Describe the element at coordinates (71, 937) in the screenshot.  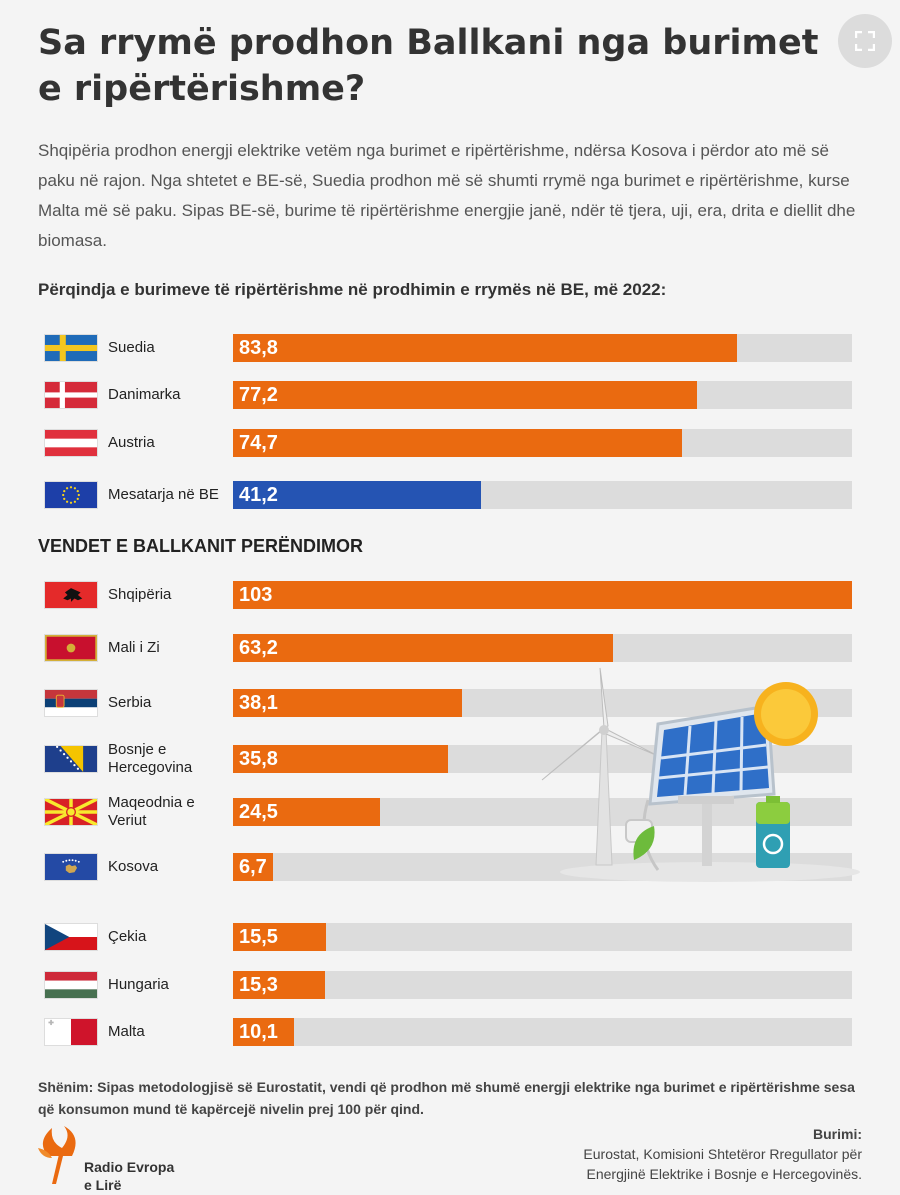
I see `czechia-flag` at that location.